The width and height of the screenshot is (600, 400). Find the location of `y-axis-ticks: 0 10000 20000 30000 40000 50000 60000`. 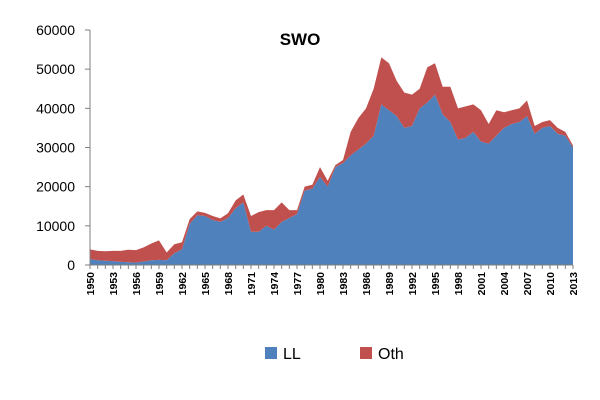

y-axis-ticks: 0 10000 20000 30000 40000 50000 60000 is located at coordinates (63, 147).